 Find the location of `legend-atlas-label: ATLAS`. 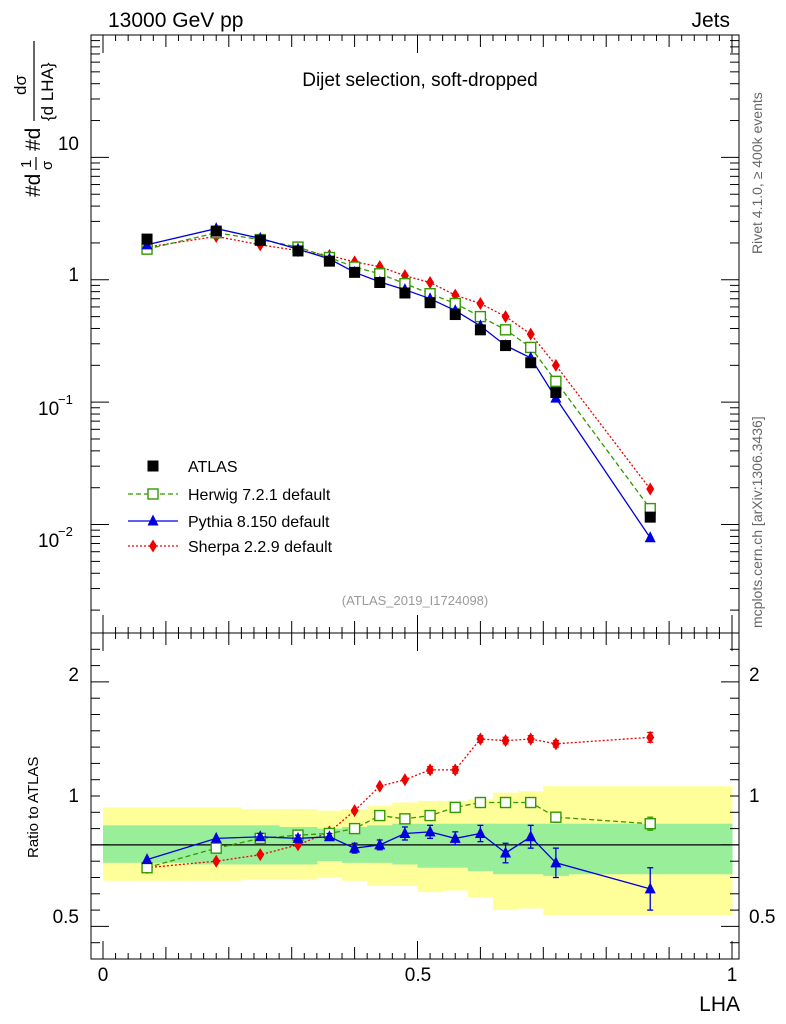

legend-atlas-label: ATLAS is located at coordinates (213, 467).